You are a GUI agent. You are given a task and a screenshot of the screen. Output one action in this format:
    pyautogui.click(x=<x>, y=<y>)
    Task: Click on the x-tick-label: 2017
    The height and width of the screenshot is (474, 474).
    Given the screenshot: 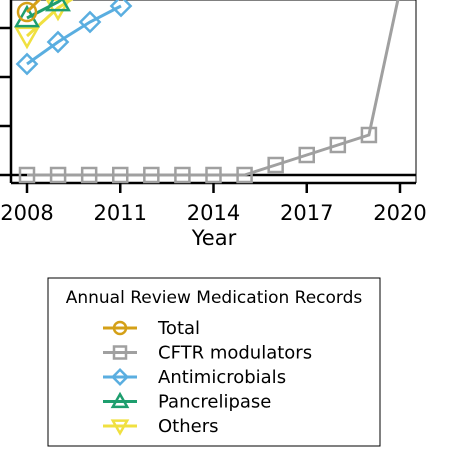 What is the action you would take?
    pyautogui.click(x=306, y=213)
    